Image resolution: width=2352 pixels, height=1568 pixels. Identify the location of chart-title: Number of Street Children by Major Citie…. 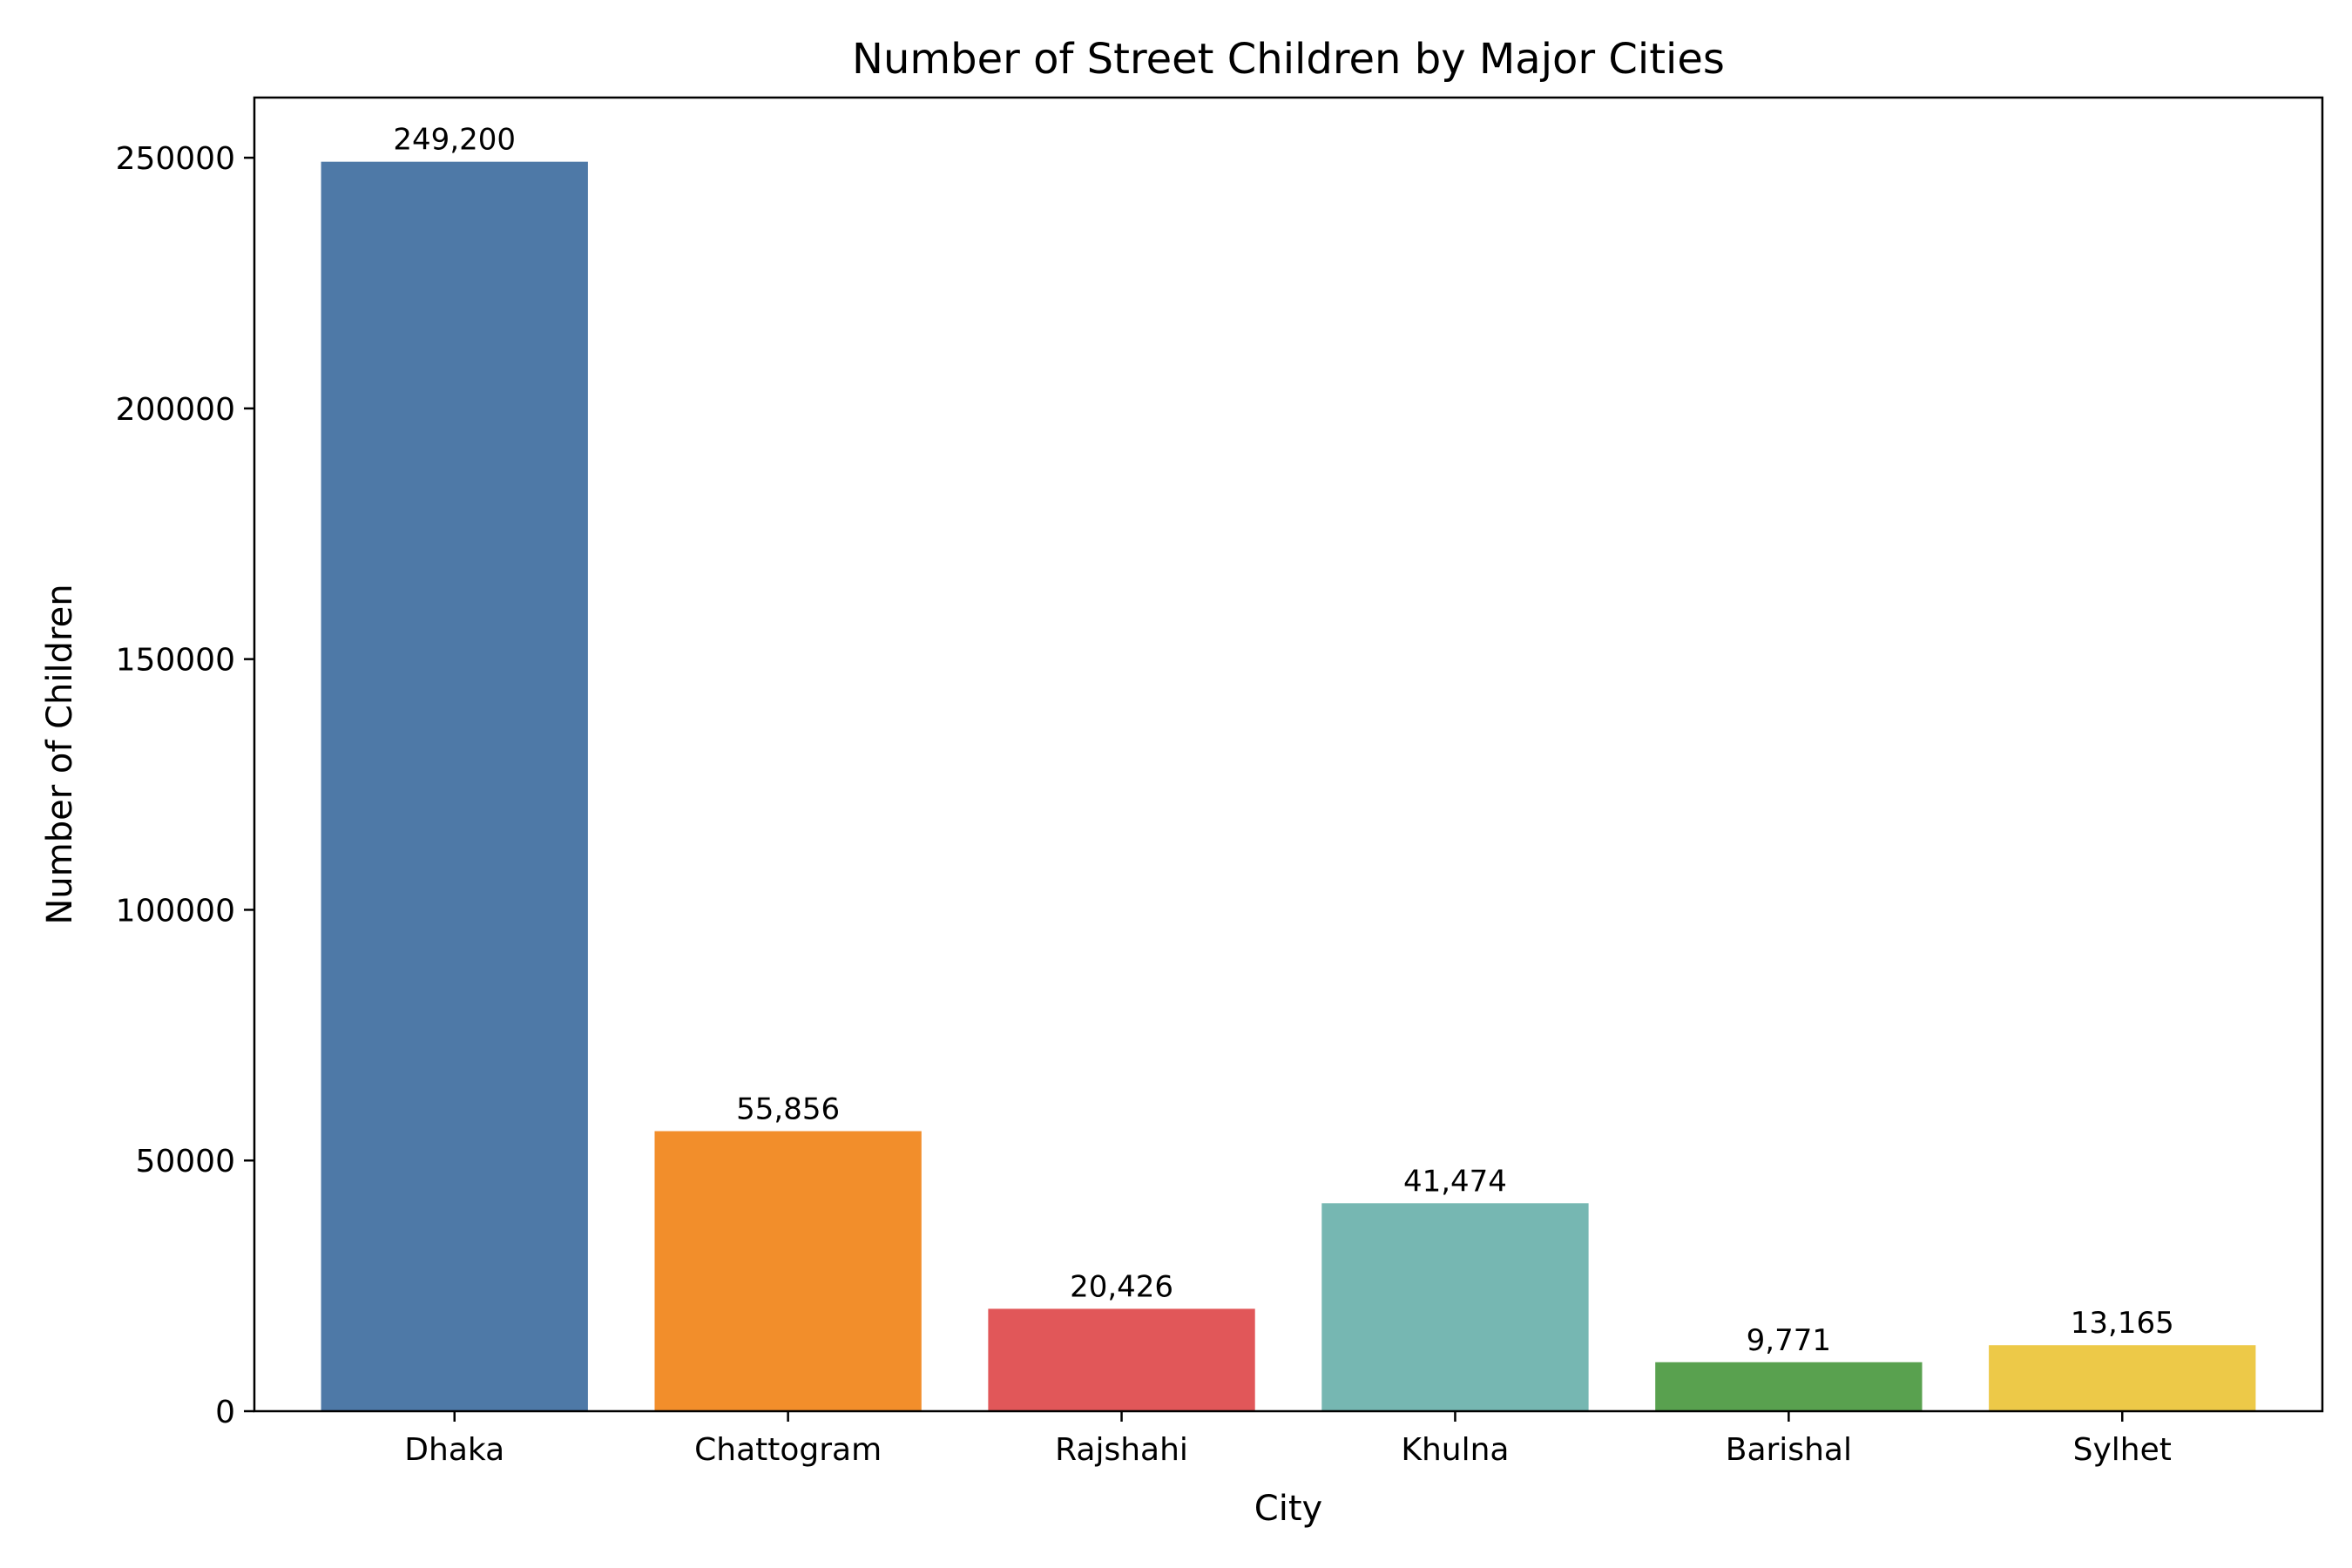
(1289, 59).